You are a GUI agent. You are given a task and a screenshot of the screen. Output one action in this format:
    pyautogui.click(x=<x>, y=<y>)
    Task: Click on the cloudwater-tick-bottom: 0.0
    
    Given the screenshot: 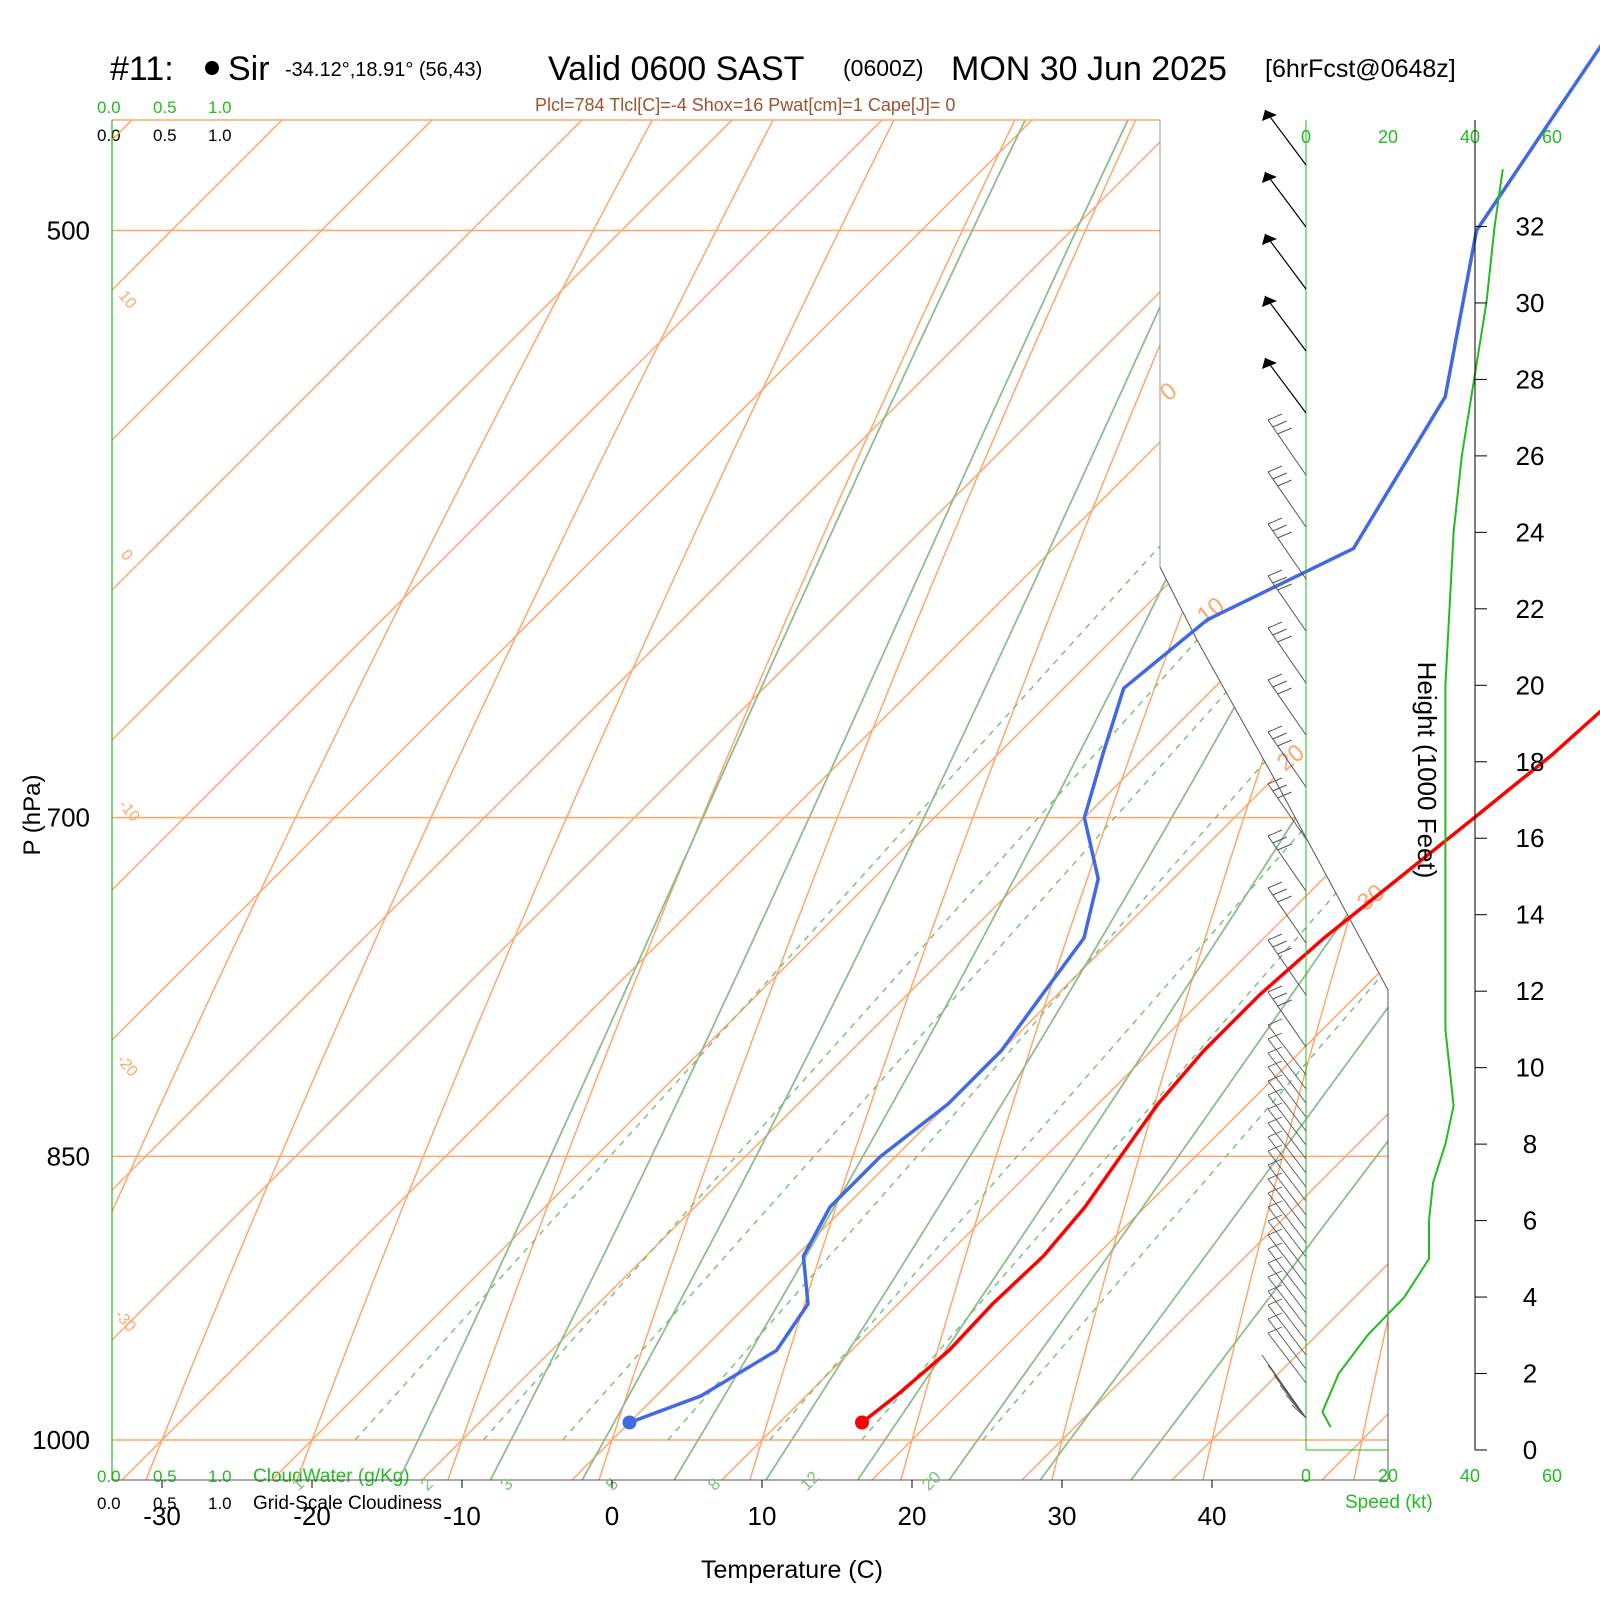 What is the action you would take?
    pyautogui.click(x=109, y=1476)
    